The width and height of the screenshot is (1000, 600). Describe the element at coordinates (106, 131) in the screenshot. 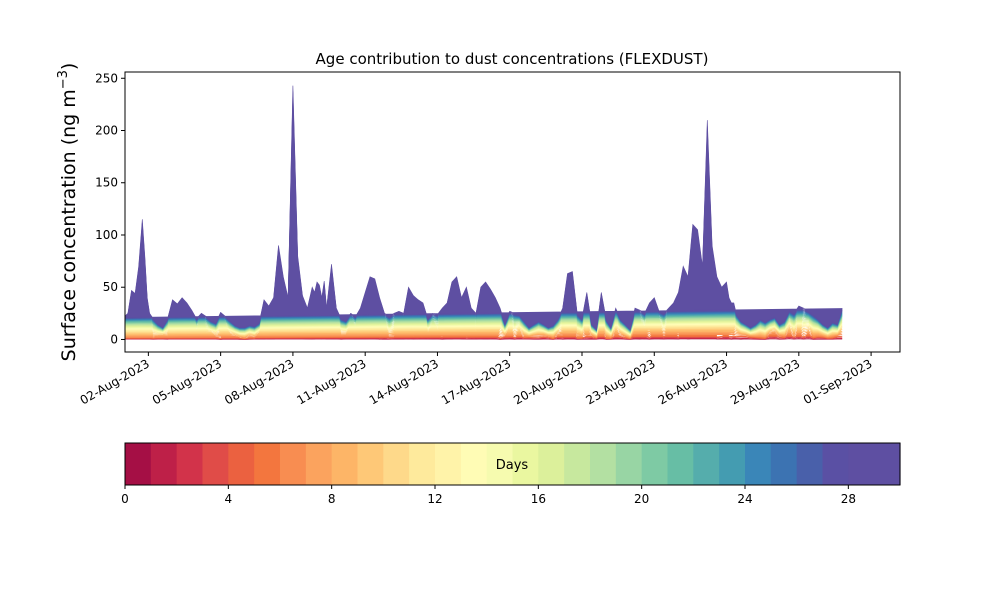

I see `y-tick-label: 200` at that location.